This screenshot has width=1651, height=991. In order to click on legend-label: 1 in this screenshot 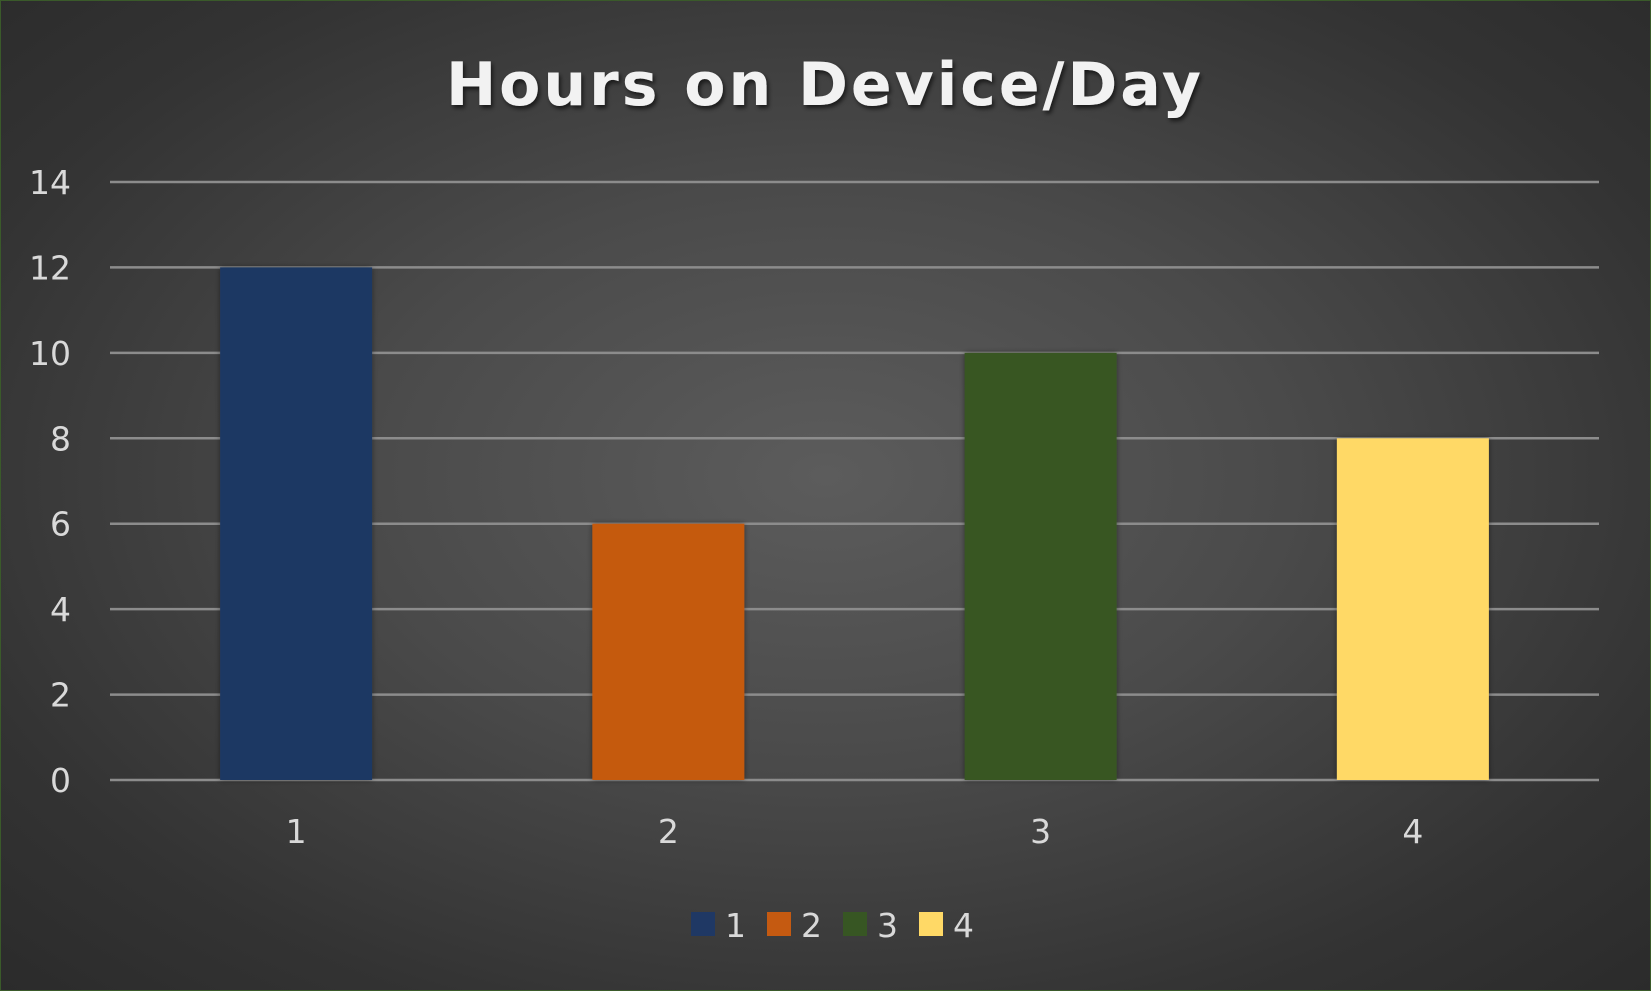, I will do `click(735, 925)`.